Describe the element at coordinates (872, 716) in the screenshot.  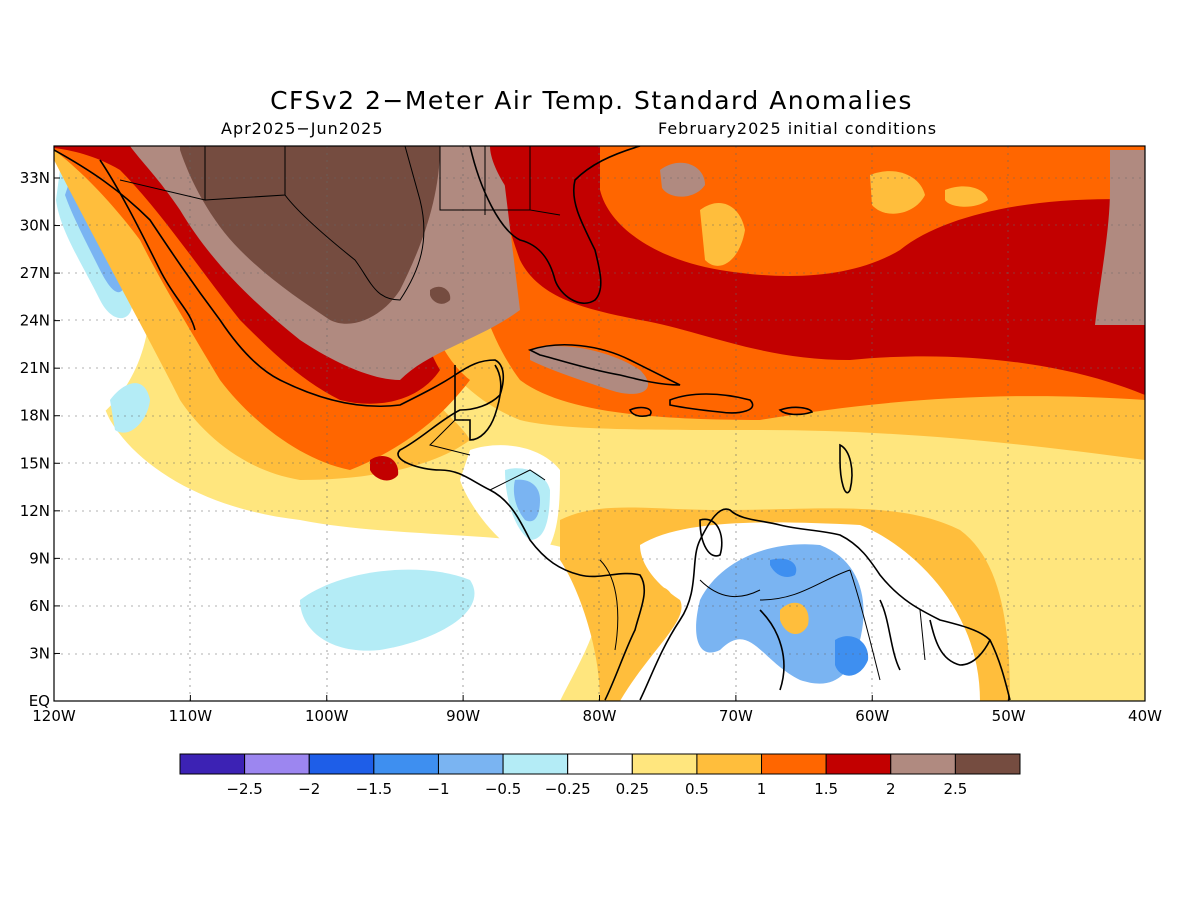
I see `lon-label: 60W` at that location.